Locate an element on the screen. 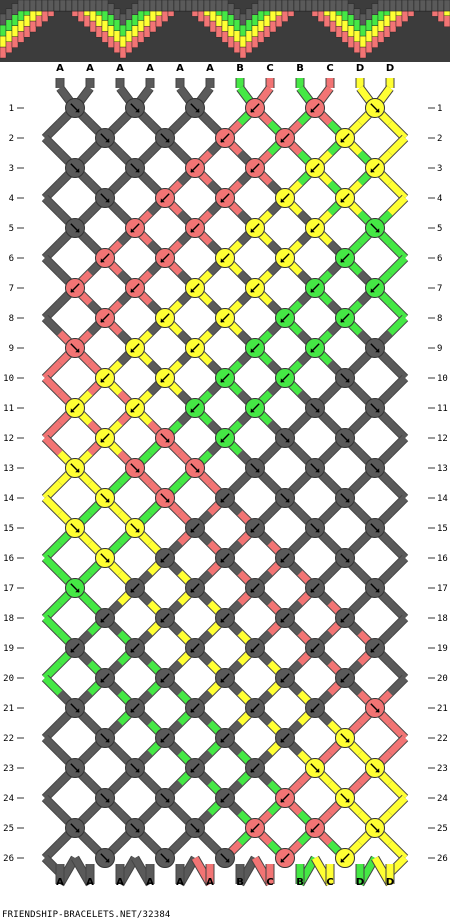 The image size is (450, 922). row-number-left: 14 is located at coordinates (8, 499).